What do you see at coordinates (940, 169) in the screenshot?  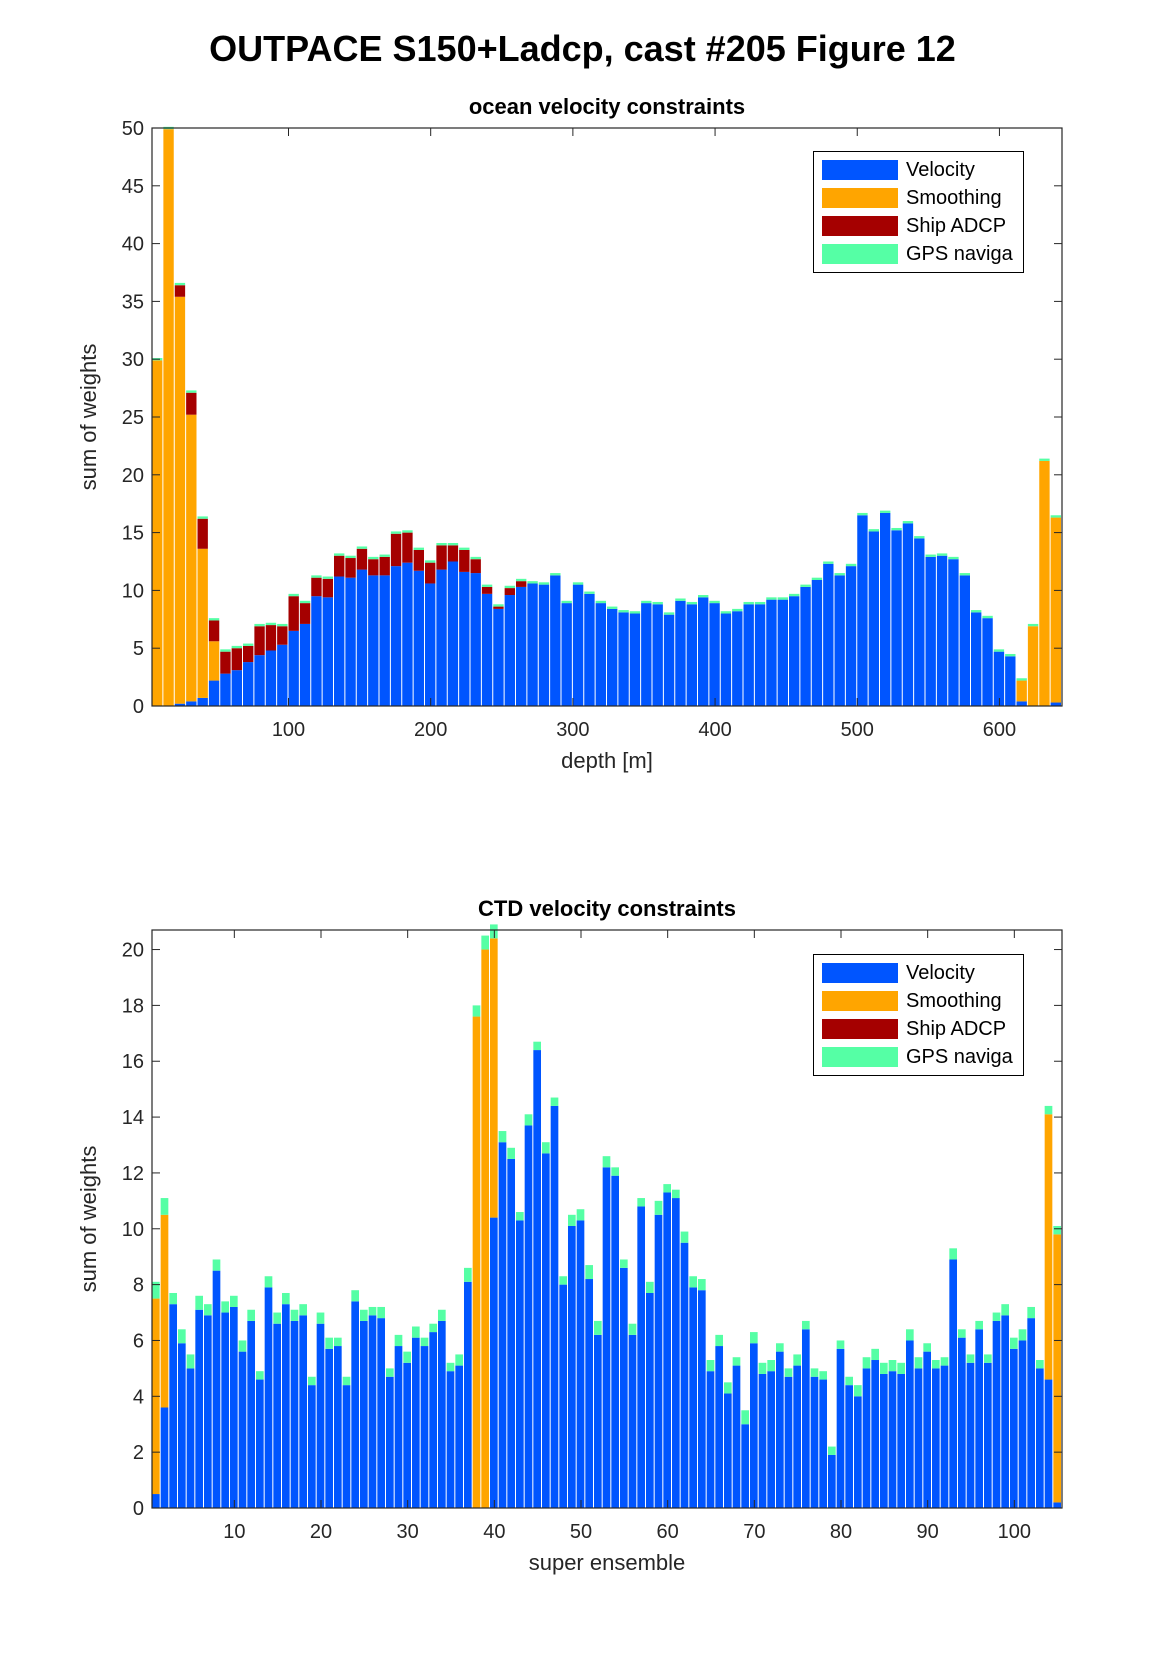 I see `legend-label-velocity: Velocity` at bounding box center [940, 169].